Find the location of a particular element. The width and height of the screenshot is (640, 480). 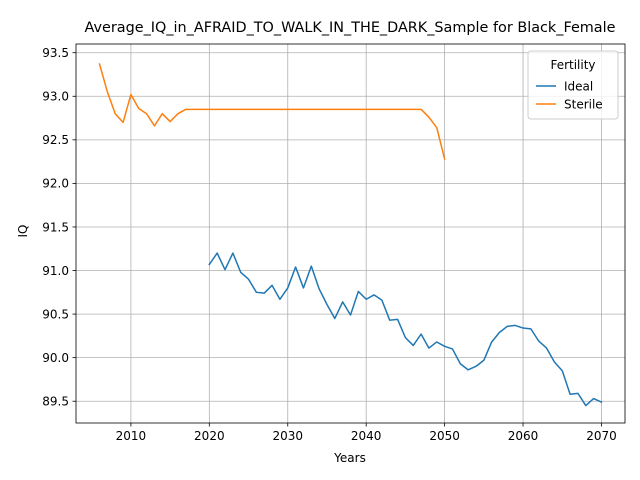

x-tick-label: 2050 is located at coordinates (444, 436).